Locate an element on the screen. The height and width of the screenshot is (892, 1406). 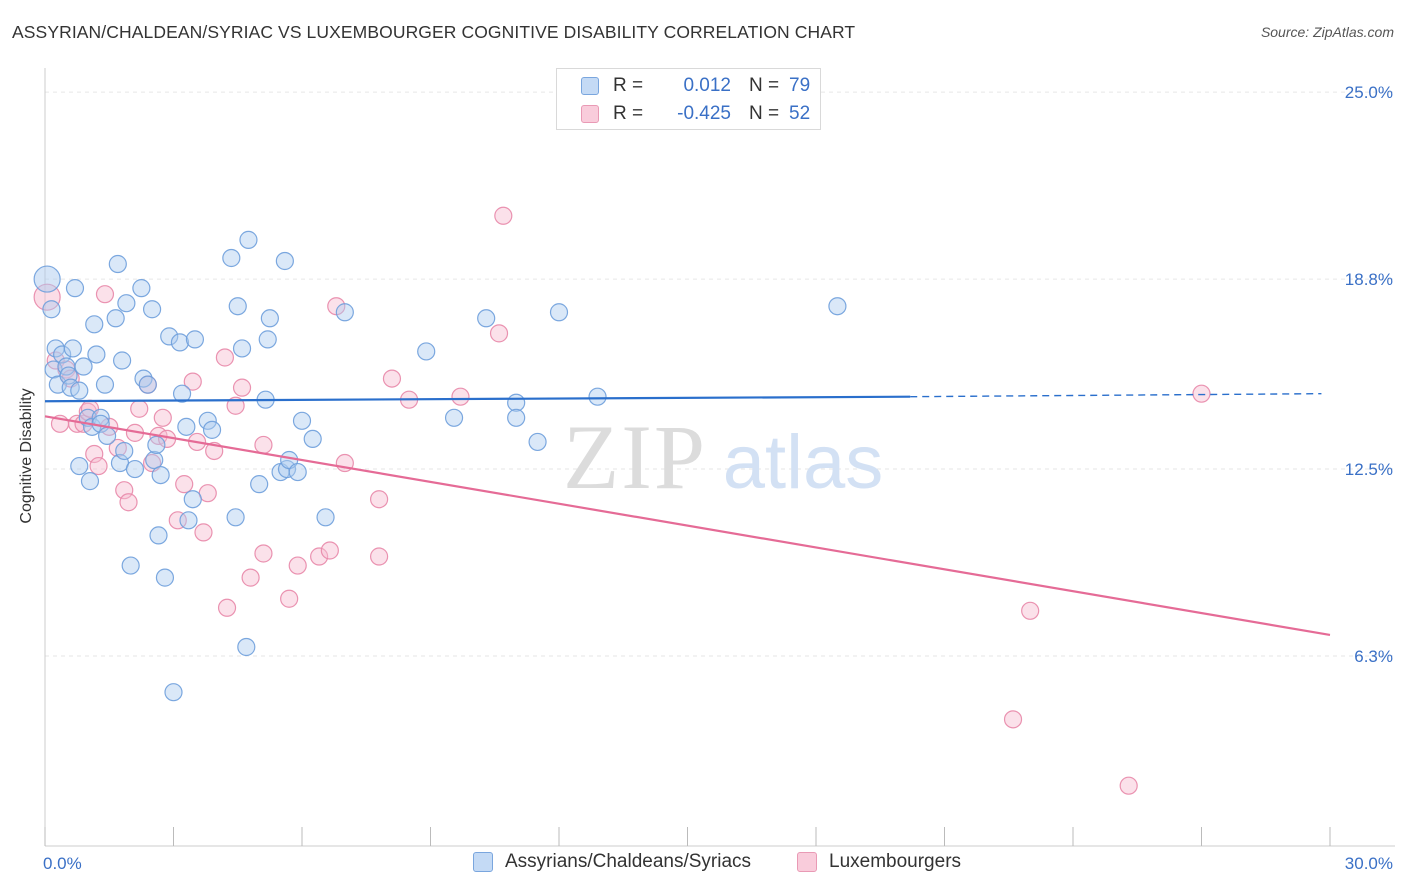
watermark: ZIP atlas is located at coordinates (723, 457).